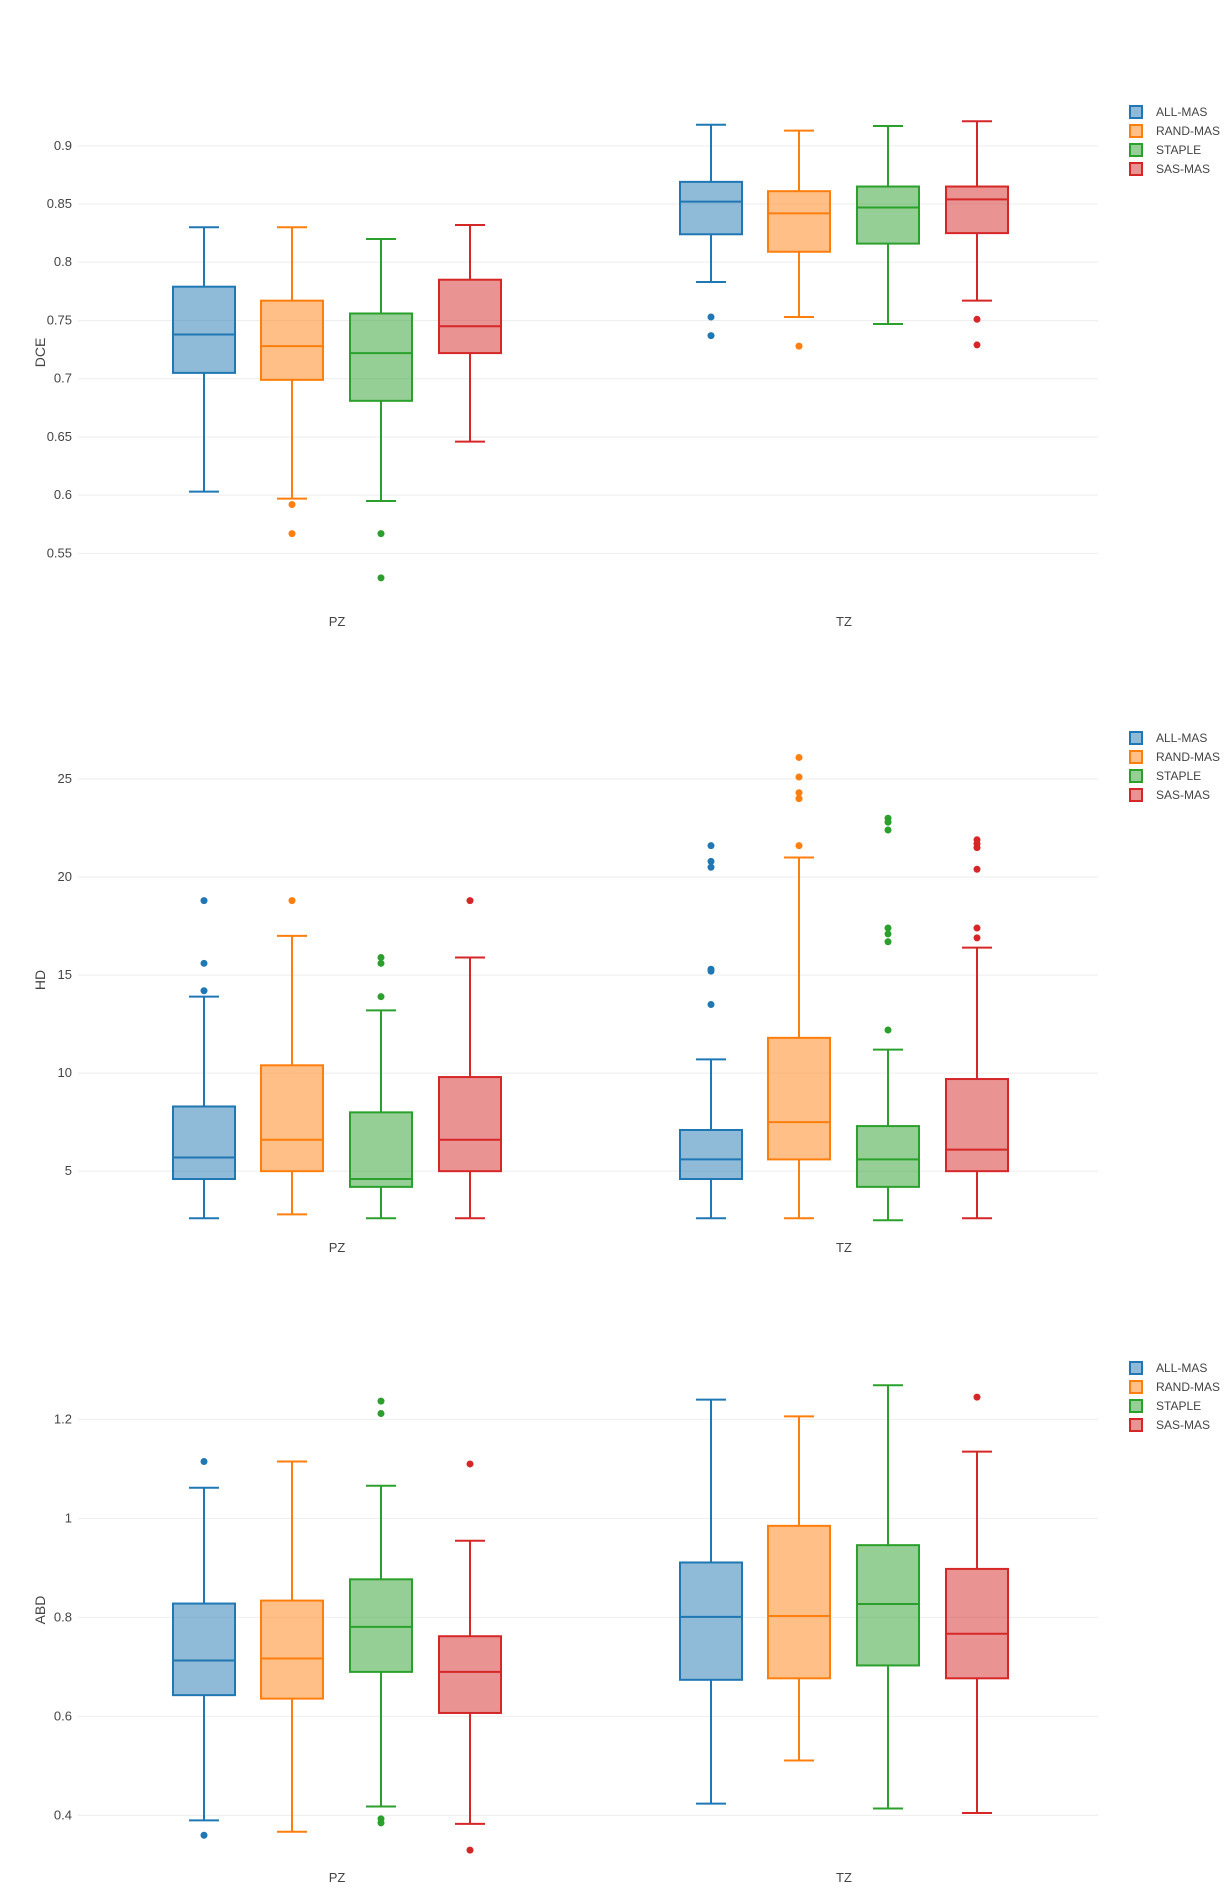  Describe the element at coordinates (59, 203) in the screenshot. I see `y-tick-label: 0.85` at that location.